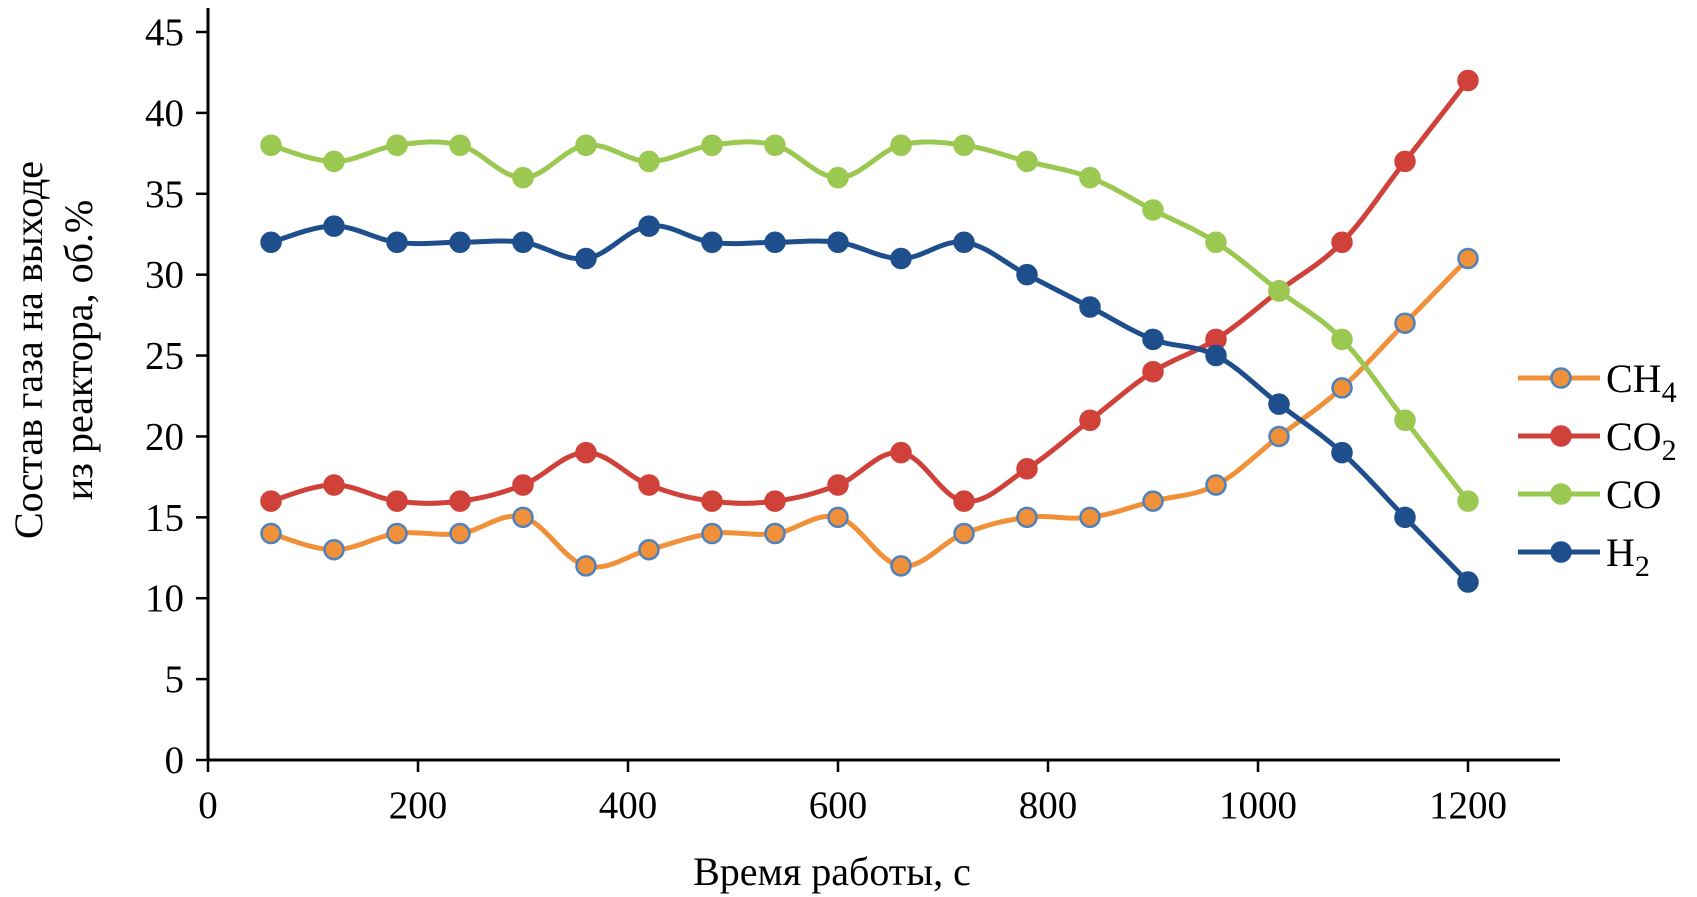 The width and height of the screenshot is (1697, 897). What do you see at coordinates (175, 760) in the screenshot?
I see `y-tick-label: 0` at bounding box center [175, 760].